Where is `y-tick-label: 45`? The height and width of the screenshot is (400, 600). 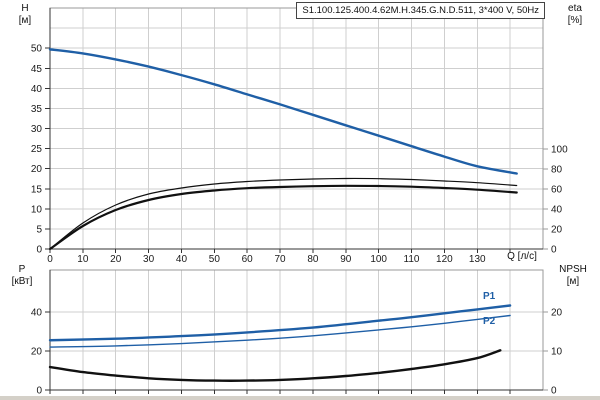
y-tick-label: 45 is located at coordinates (37, 69).